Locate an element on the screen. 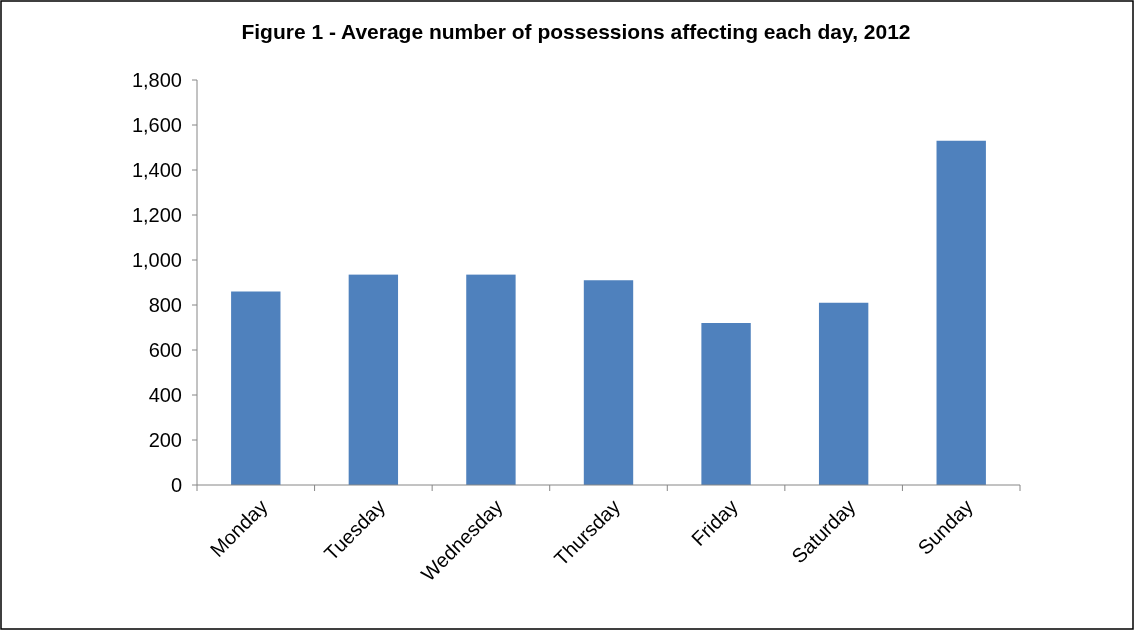 The width and height of the screenshot is (1134, 630). y-tick-label: 0 is located at coordinates (176, 485).